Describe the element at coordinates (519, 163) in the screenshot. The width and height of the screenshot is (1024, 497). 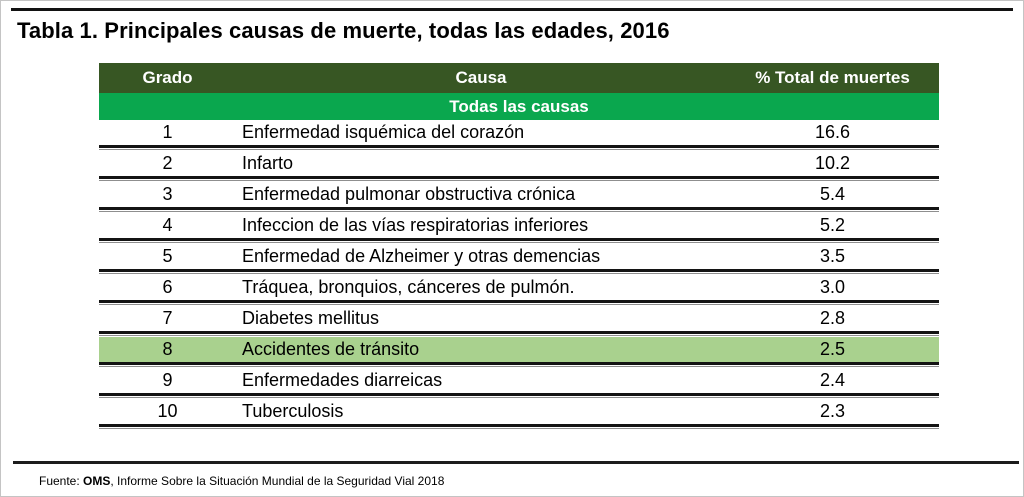
I see `table-row: 2 Infarto 10.2` at that location.